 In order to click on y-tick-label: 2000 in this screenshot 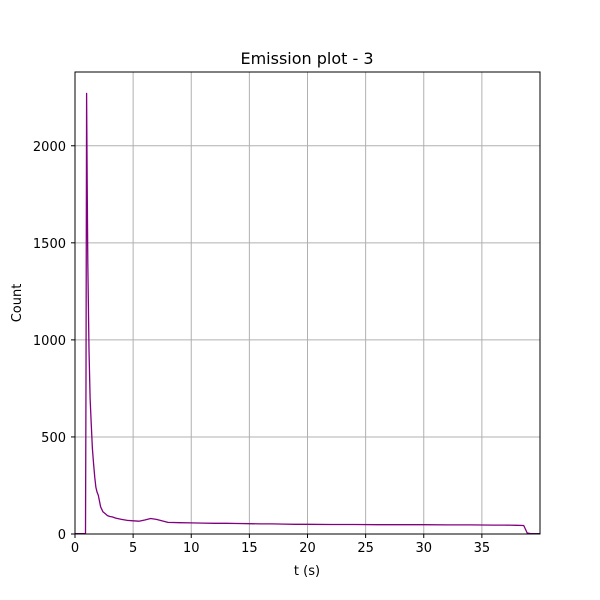, I will do `click(49, 147)`.